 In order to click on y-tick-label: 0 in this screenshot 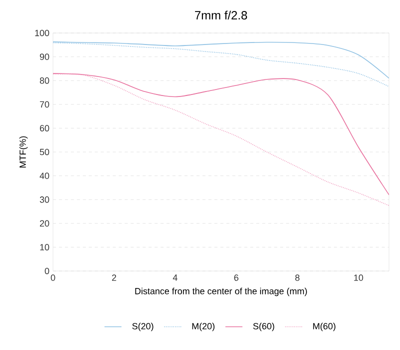, I will do `click(47, 271)`.